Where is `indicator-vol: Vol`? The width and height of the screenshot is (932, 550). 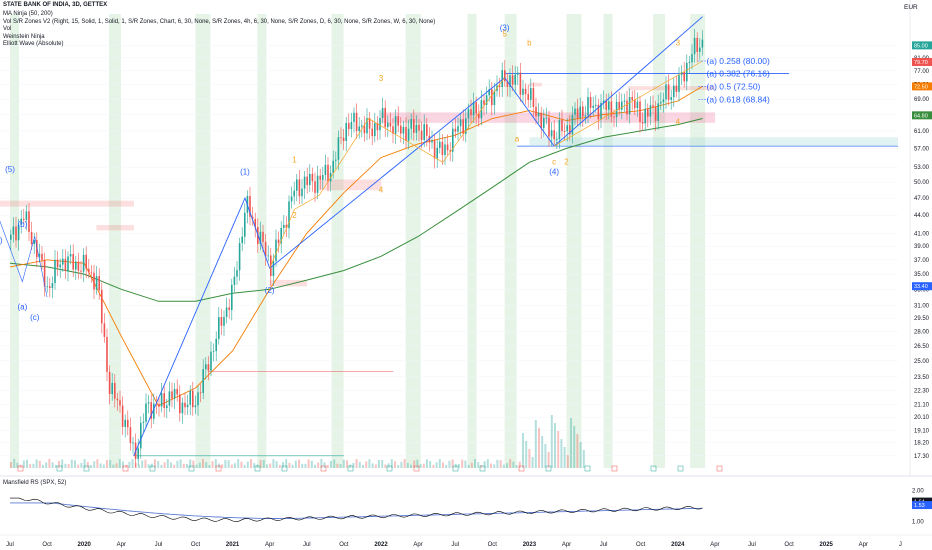 indicator-vol: Vol is located at coordinates (7, 29).